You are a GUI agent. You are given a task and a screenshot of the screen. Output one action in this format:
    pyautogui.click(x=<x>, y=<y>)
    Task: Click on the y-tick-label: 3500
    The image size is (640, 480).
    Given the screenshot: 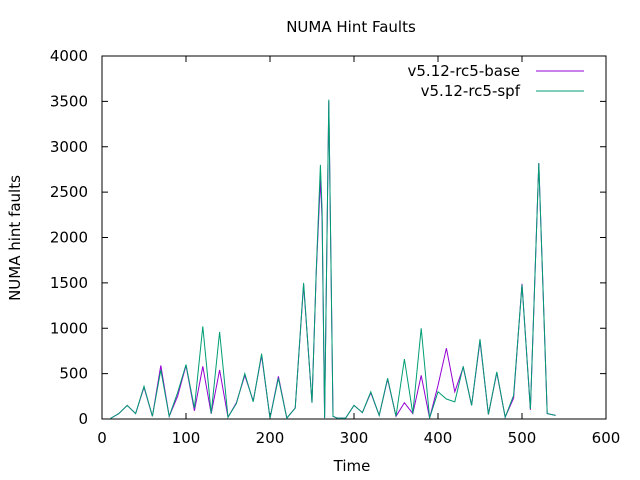 What is the action you would take?
    pyautogui.click(x=69, y=101)
    